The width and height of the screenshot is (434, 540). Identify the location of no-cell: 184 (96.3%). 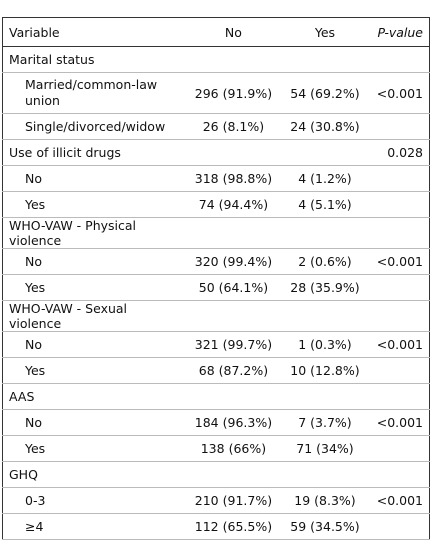
(233, 422).